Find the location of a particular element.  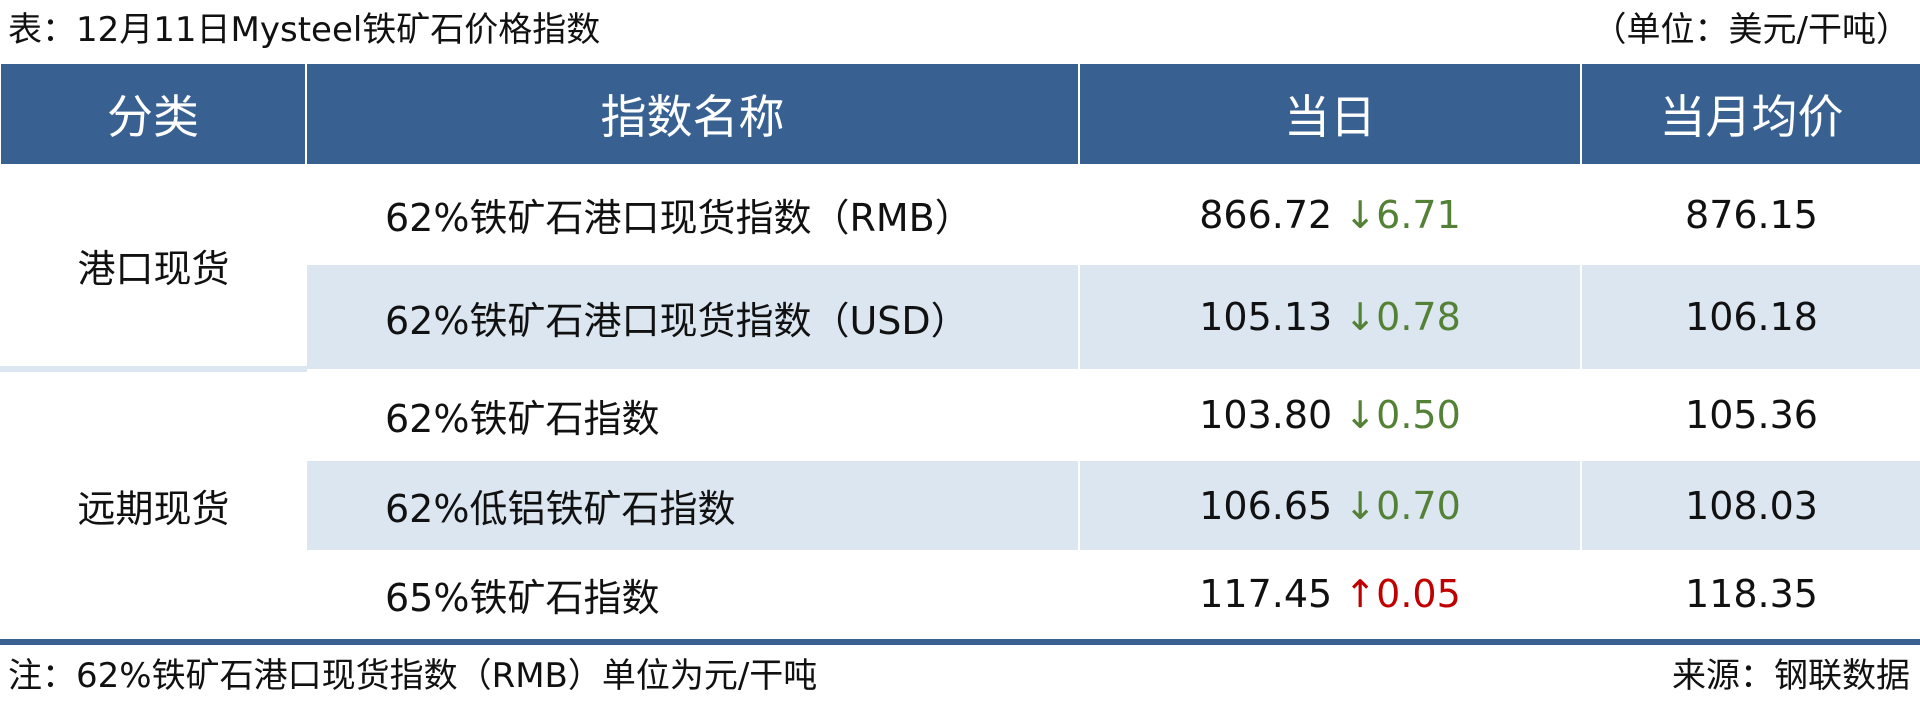

table-title: 表：12月11日Mysteel铁矿石价格指数 is located at coordinates (304, 30).